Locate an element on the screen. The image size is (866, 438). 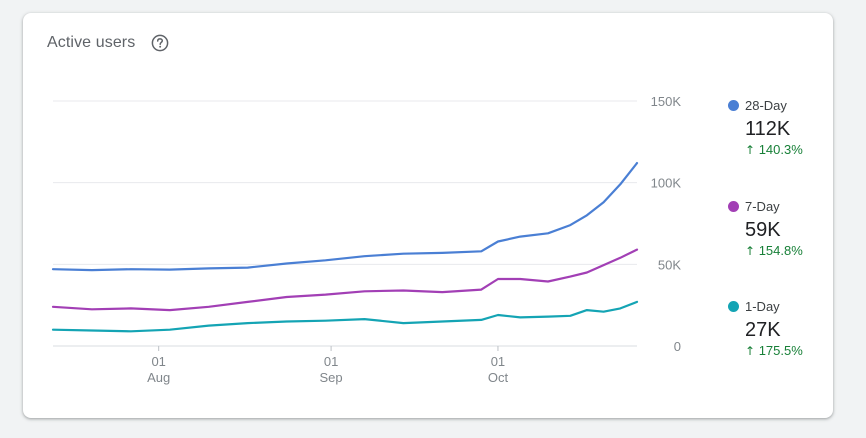
legend-label: 28-Day is located at coordinates (766, 105).